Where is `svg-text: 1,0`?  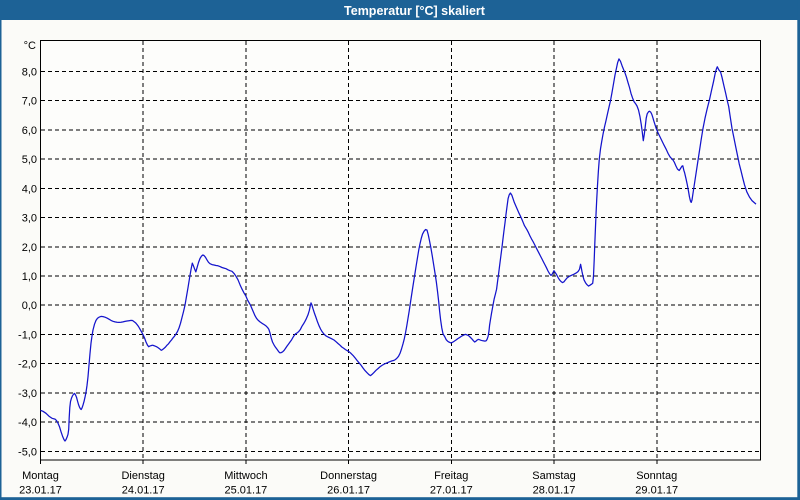 svg-text: 1,0 is located at coordinates (29, 277).